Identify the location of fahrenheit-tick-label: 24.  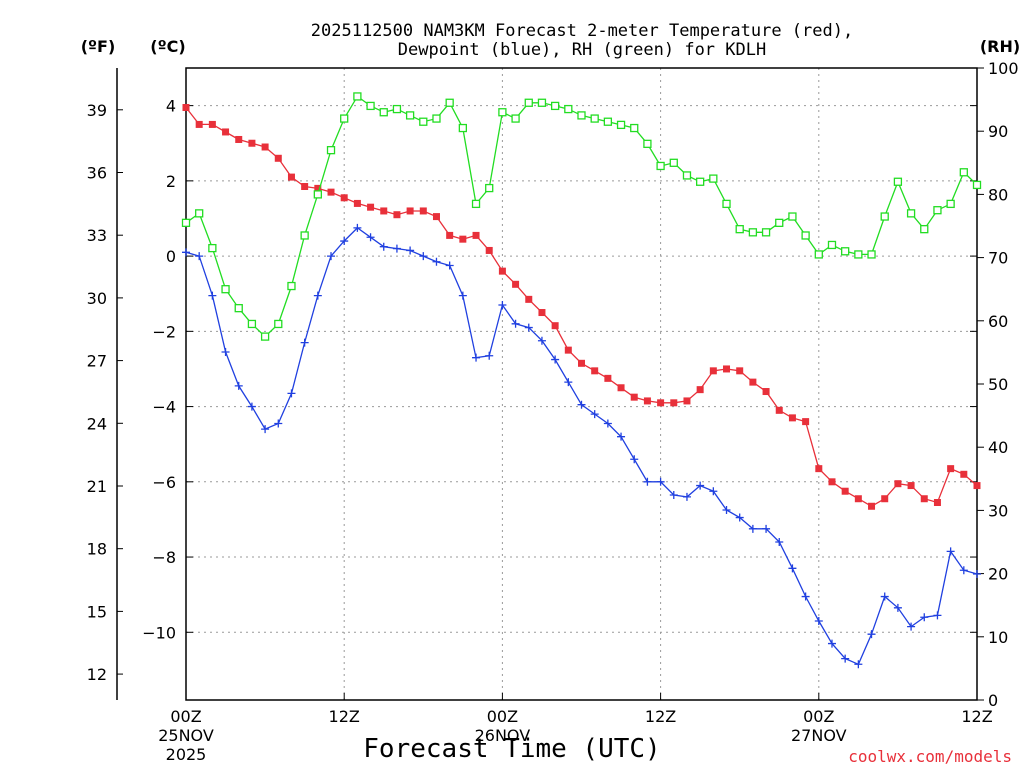
(97, 423).